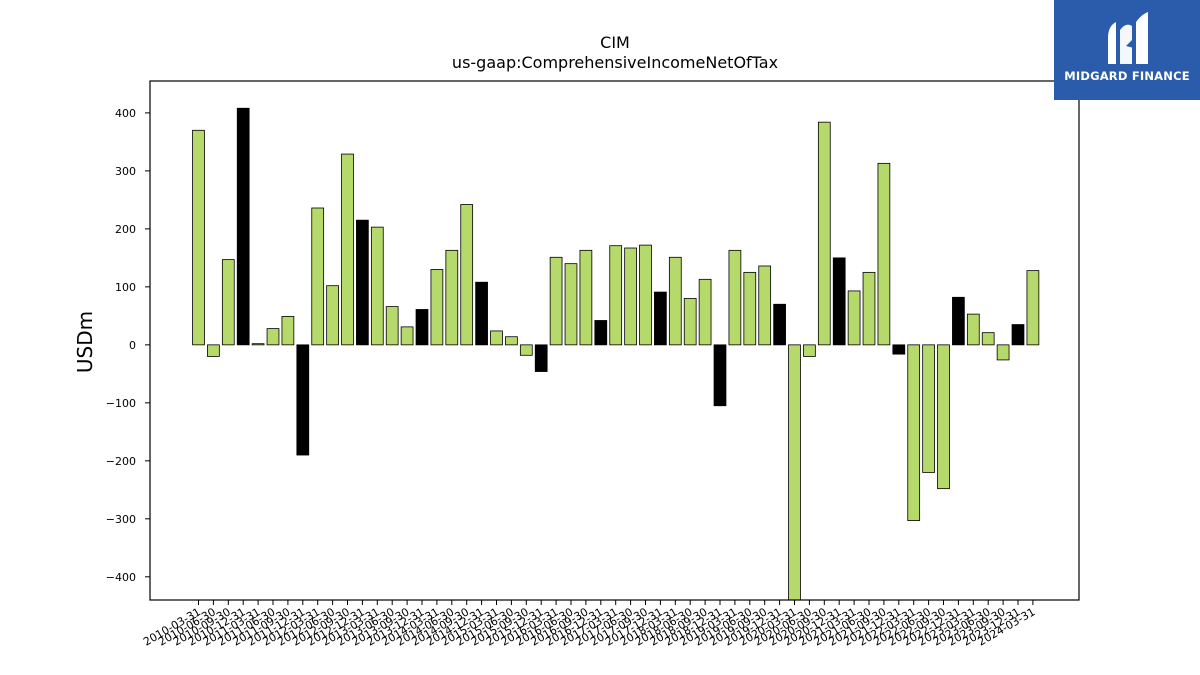 This screenshot has height=675, width=1200. What do you see at coordinates (1127, 76) in the screenshot?
I see `brand-name: MIDGARD FINANCE` at bounding box center [1127, 76].